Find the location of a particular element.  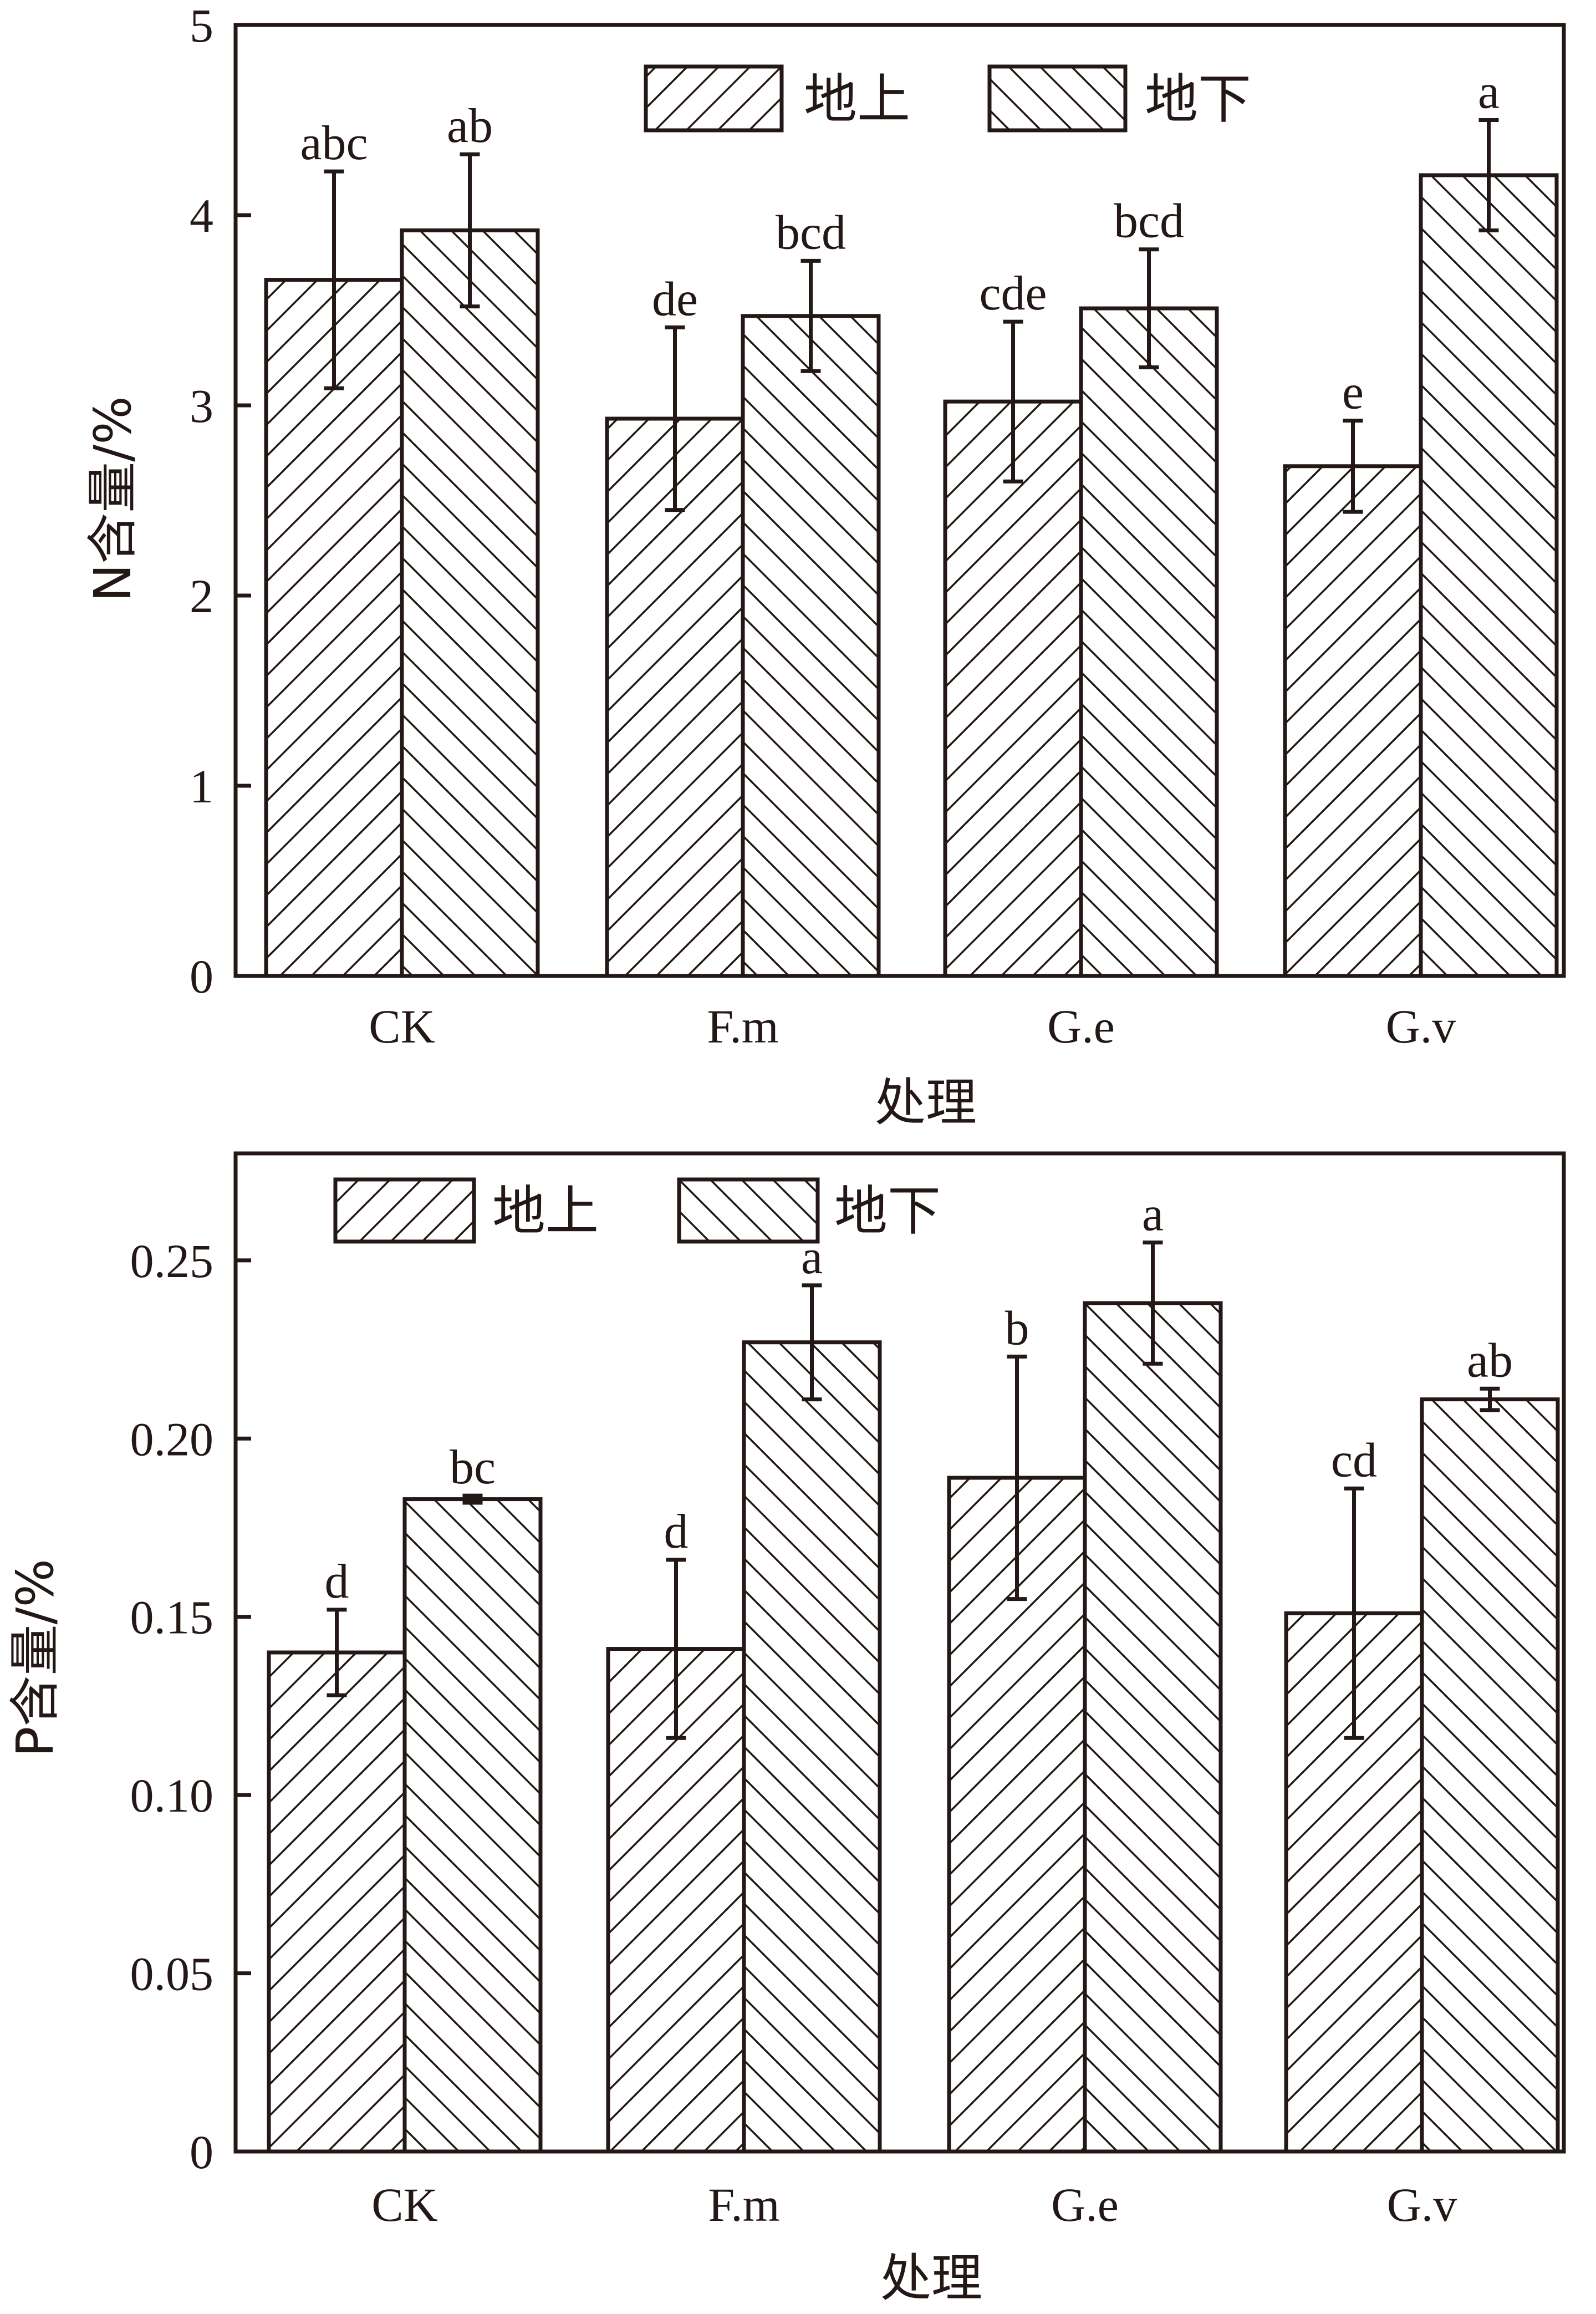

p-y-axis-title: P含量/% is located at coordinates (35, 1658).